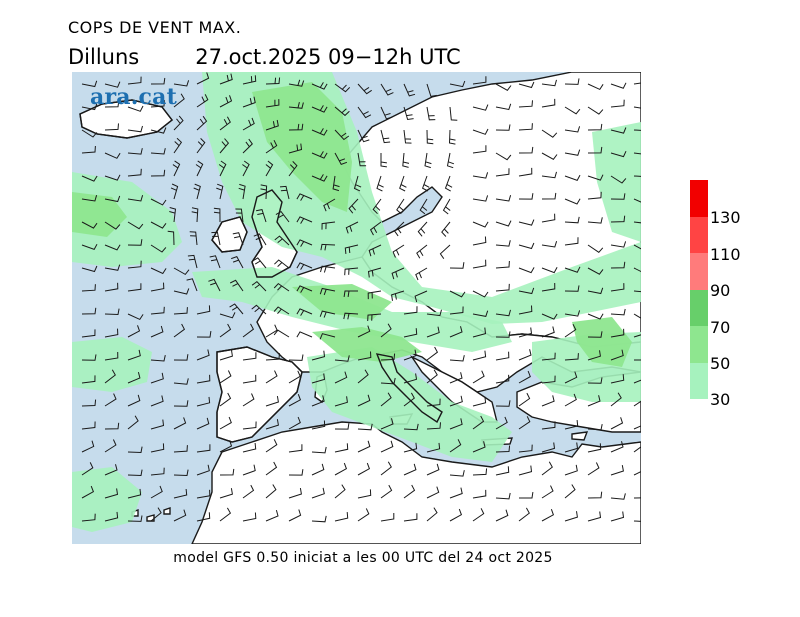 Image resolution: width=800 pixels, height=617 pixels. Describe the element at coordinates (720, 363) in the screenshot. I see `legend-label-50: 50` at that location.